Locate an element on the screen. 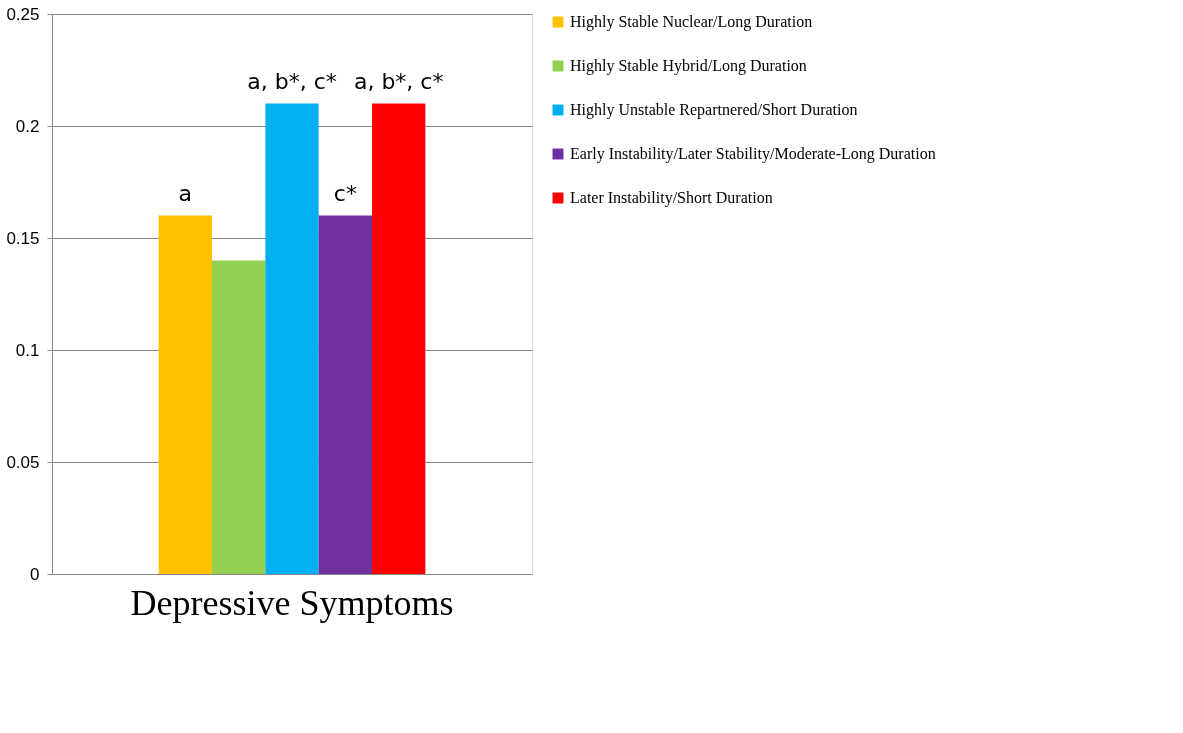 The width and height of the screenshot is (1183, 733). legend-label: Early Instability/Later Stability/Moderate-Long Duration is located at coordinates (753, 154).